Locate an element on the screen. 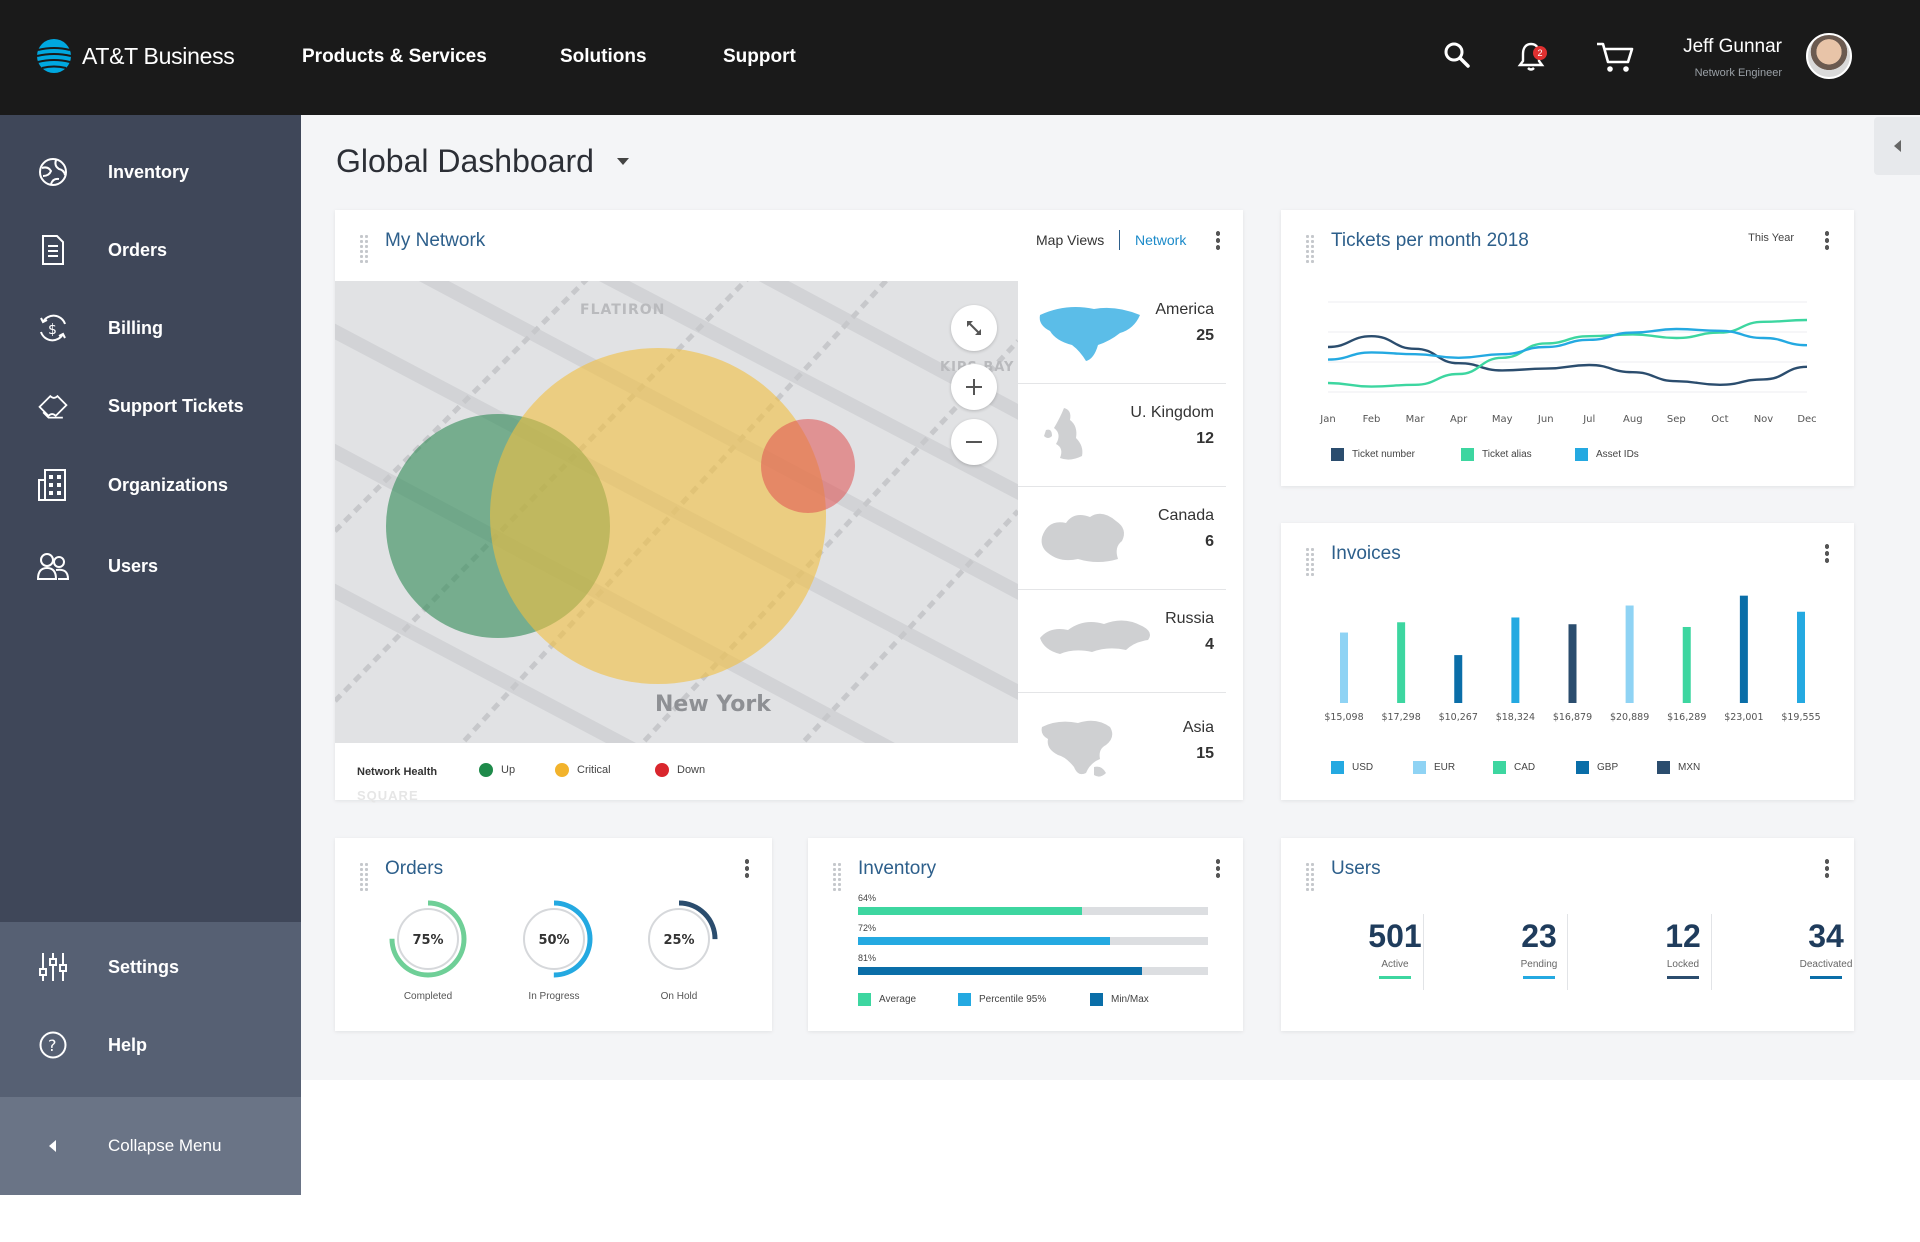 This screenshot has height=1242, width=1920. uk-map-icon is located at coordinates (1063, 434).